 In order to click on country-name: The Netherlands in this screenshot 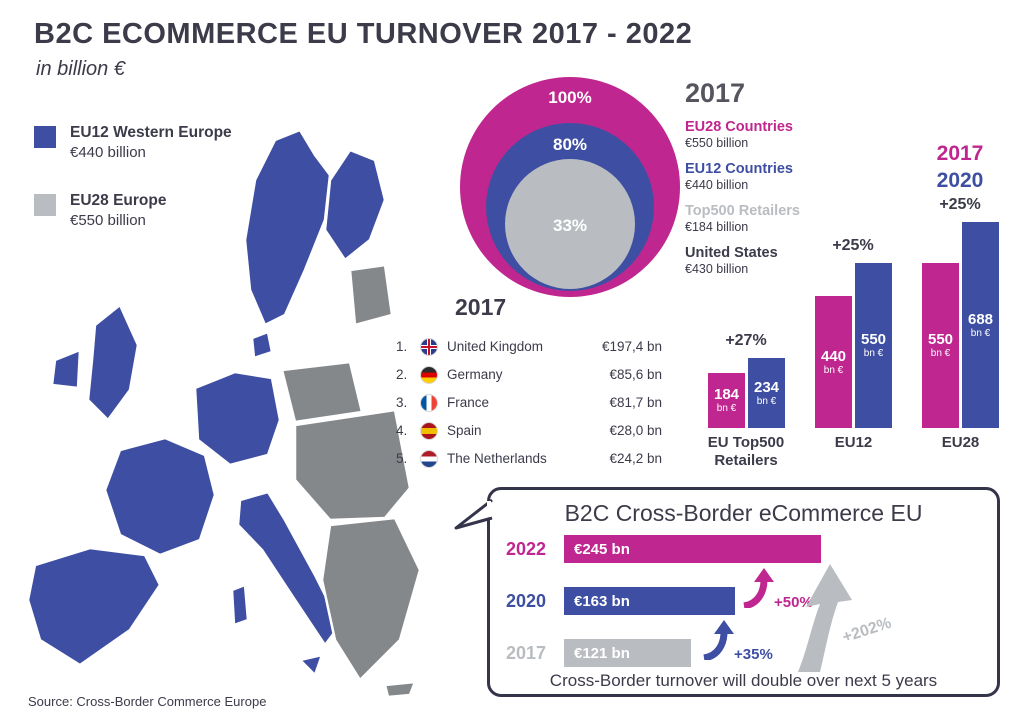, I will do `click(497, 458)`.